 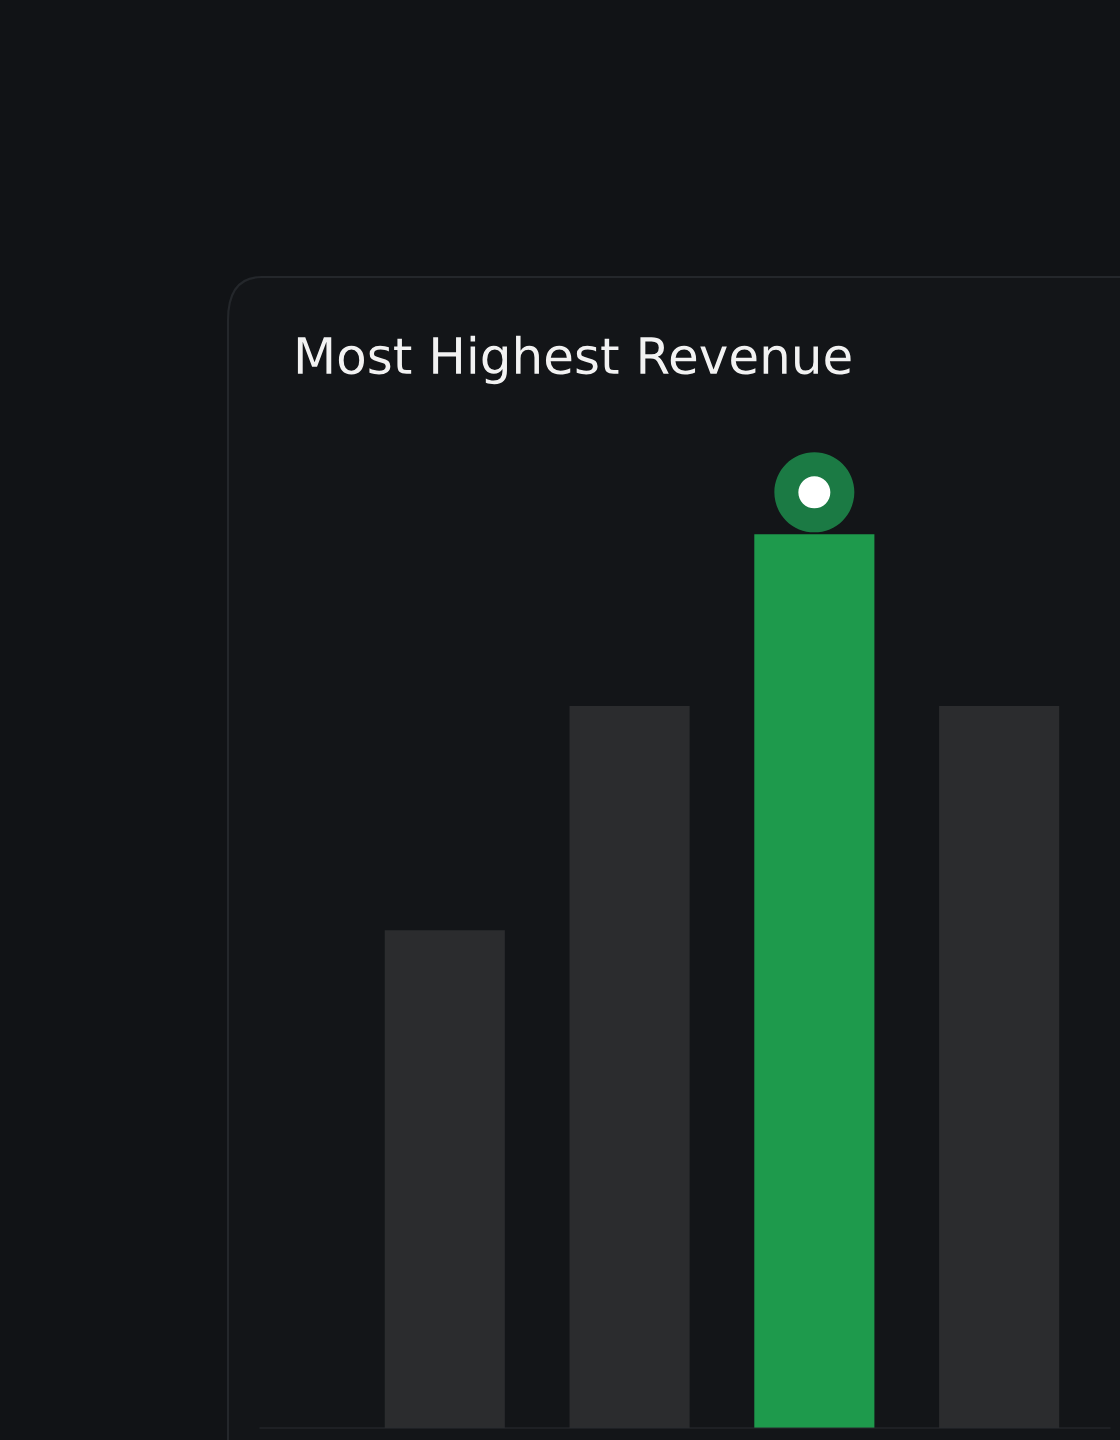 What do you see at coordinates (574, 360) in the screenshot?
I see `chart-title: Most Highest Revenue` at bounding box center [574, 360].